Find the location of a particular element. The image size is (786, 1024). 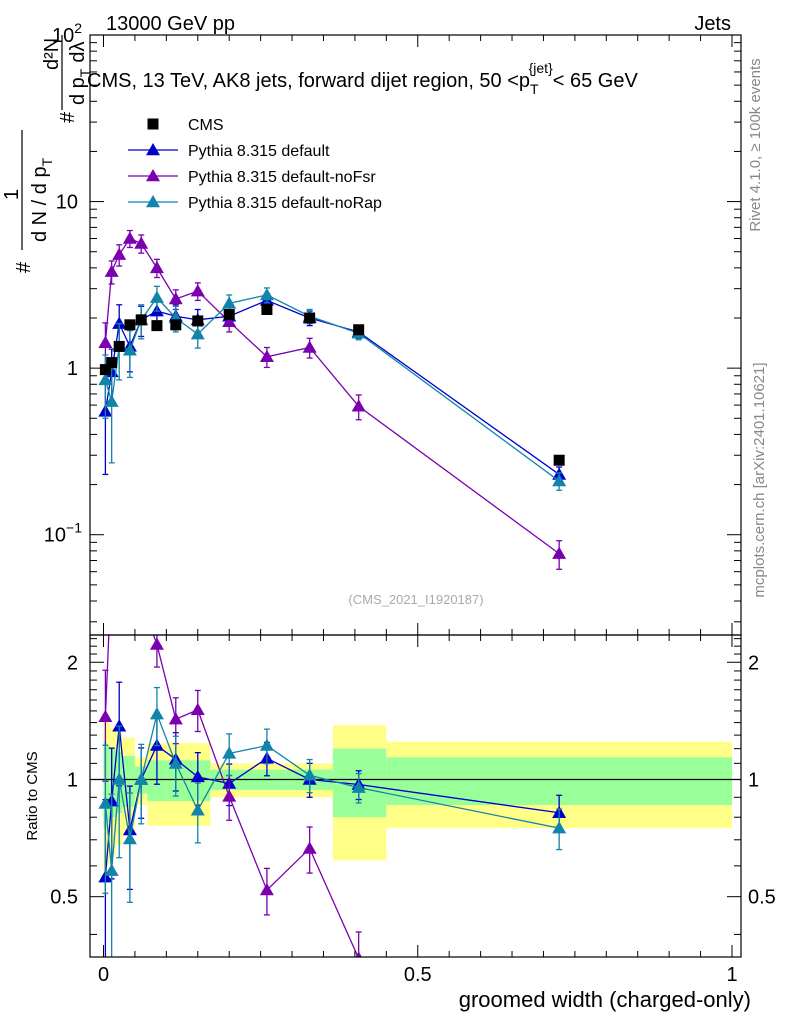

y-tick-label-main: 10⁻¹ is located at coordinates (63, 533).